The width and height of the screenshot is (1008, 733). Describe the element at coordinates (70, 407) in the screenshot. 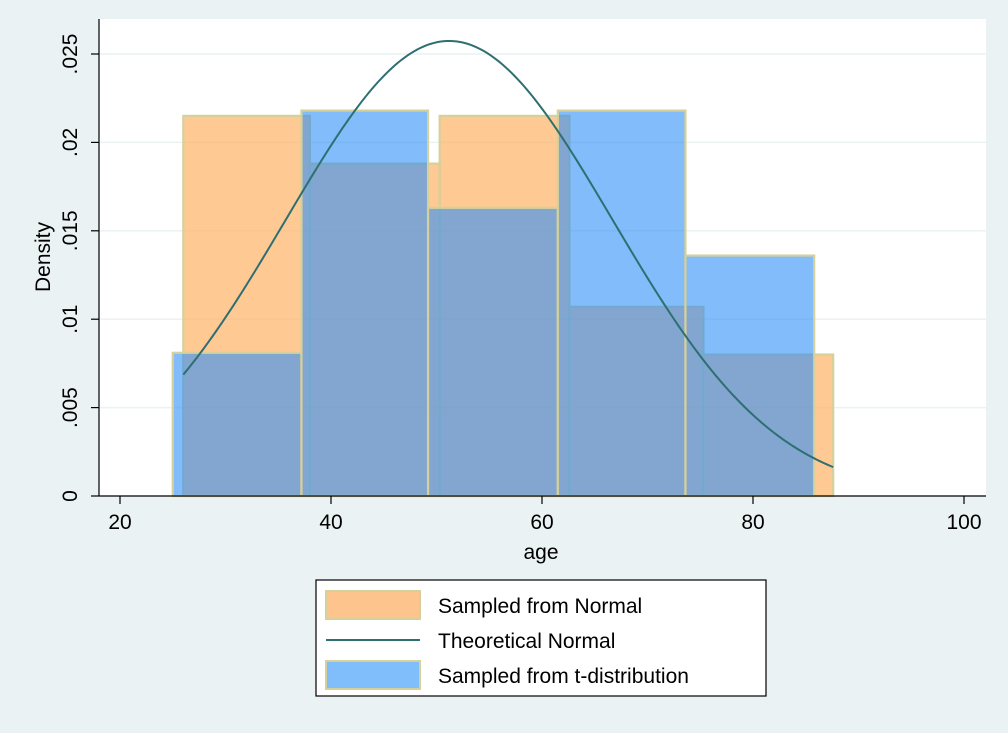

I see `y-tick-label: .005` at that location.